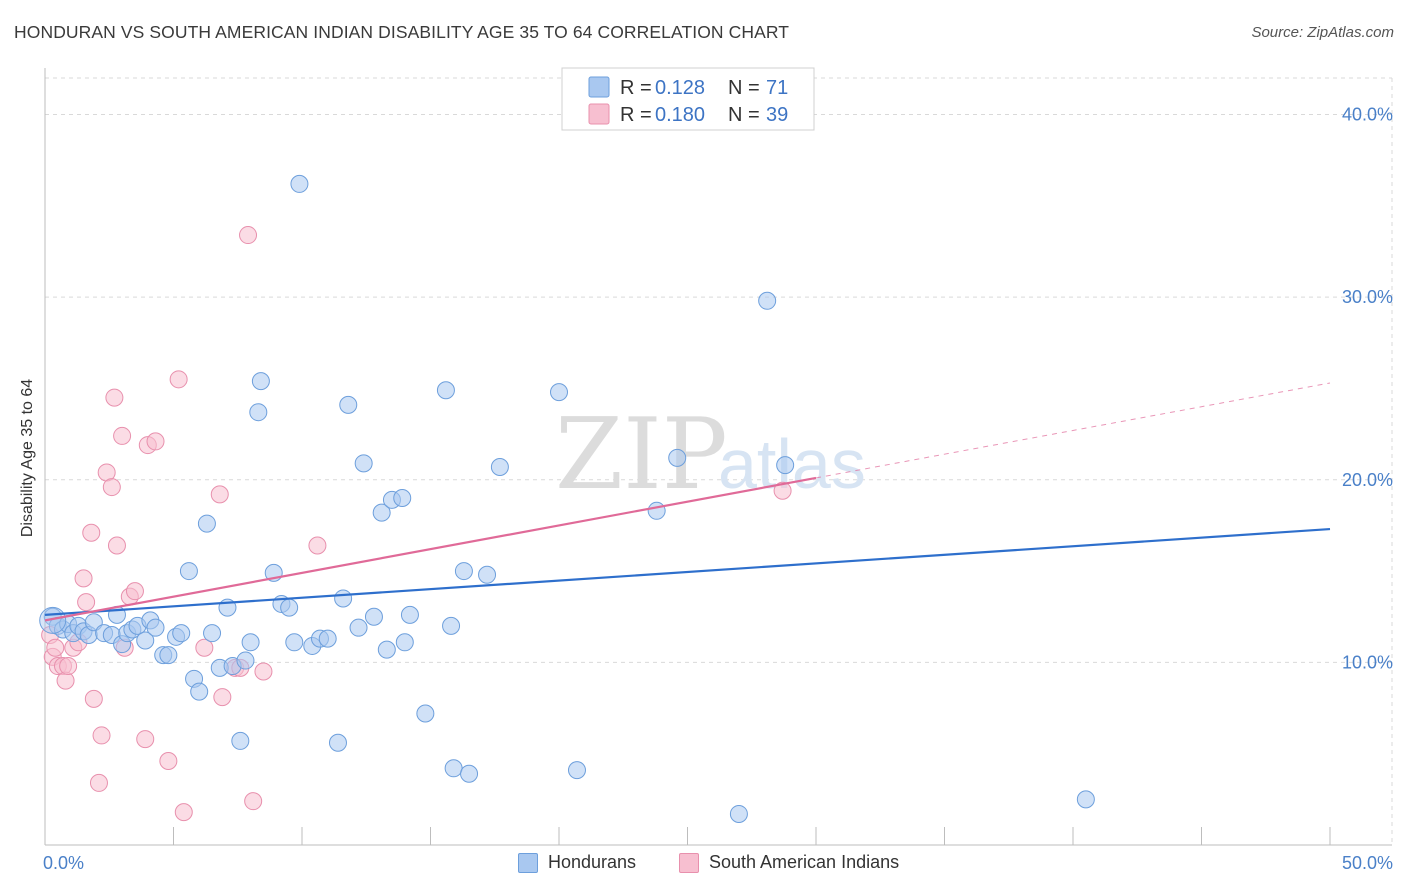  What do you see at coordinates (680, 88) in the screenshot?
I see `legend-r-value: 0.128` at bounding box center [680, 88].